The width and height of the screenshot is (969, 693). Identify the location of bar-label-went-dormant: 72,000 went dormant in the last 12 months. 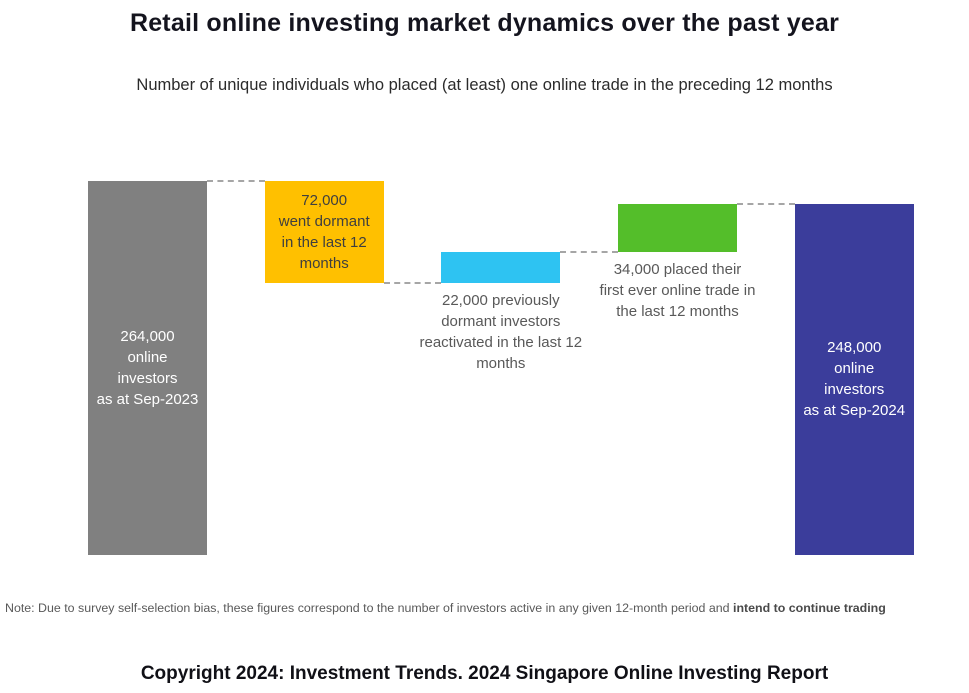
(324, 232).